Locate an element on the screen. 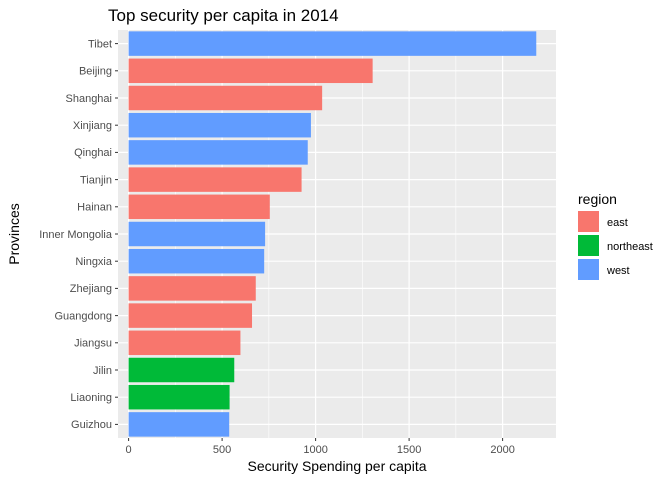  y-tick-label: Jiangsu is located at coordinates (93, 344).